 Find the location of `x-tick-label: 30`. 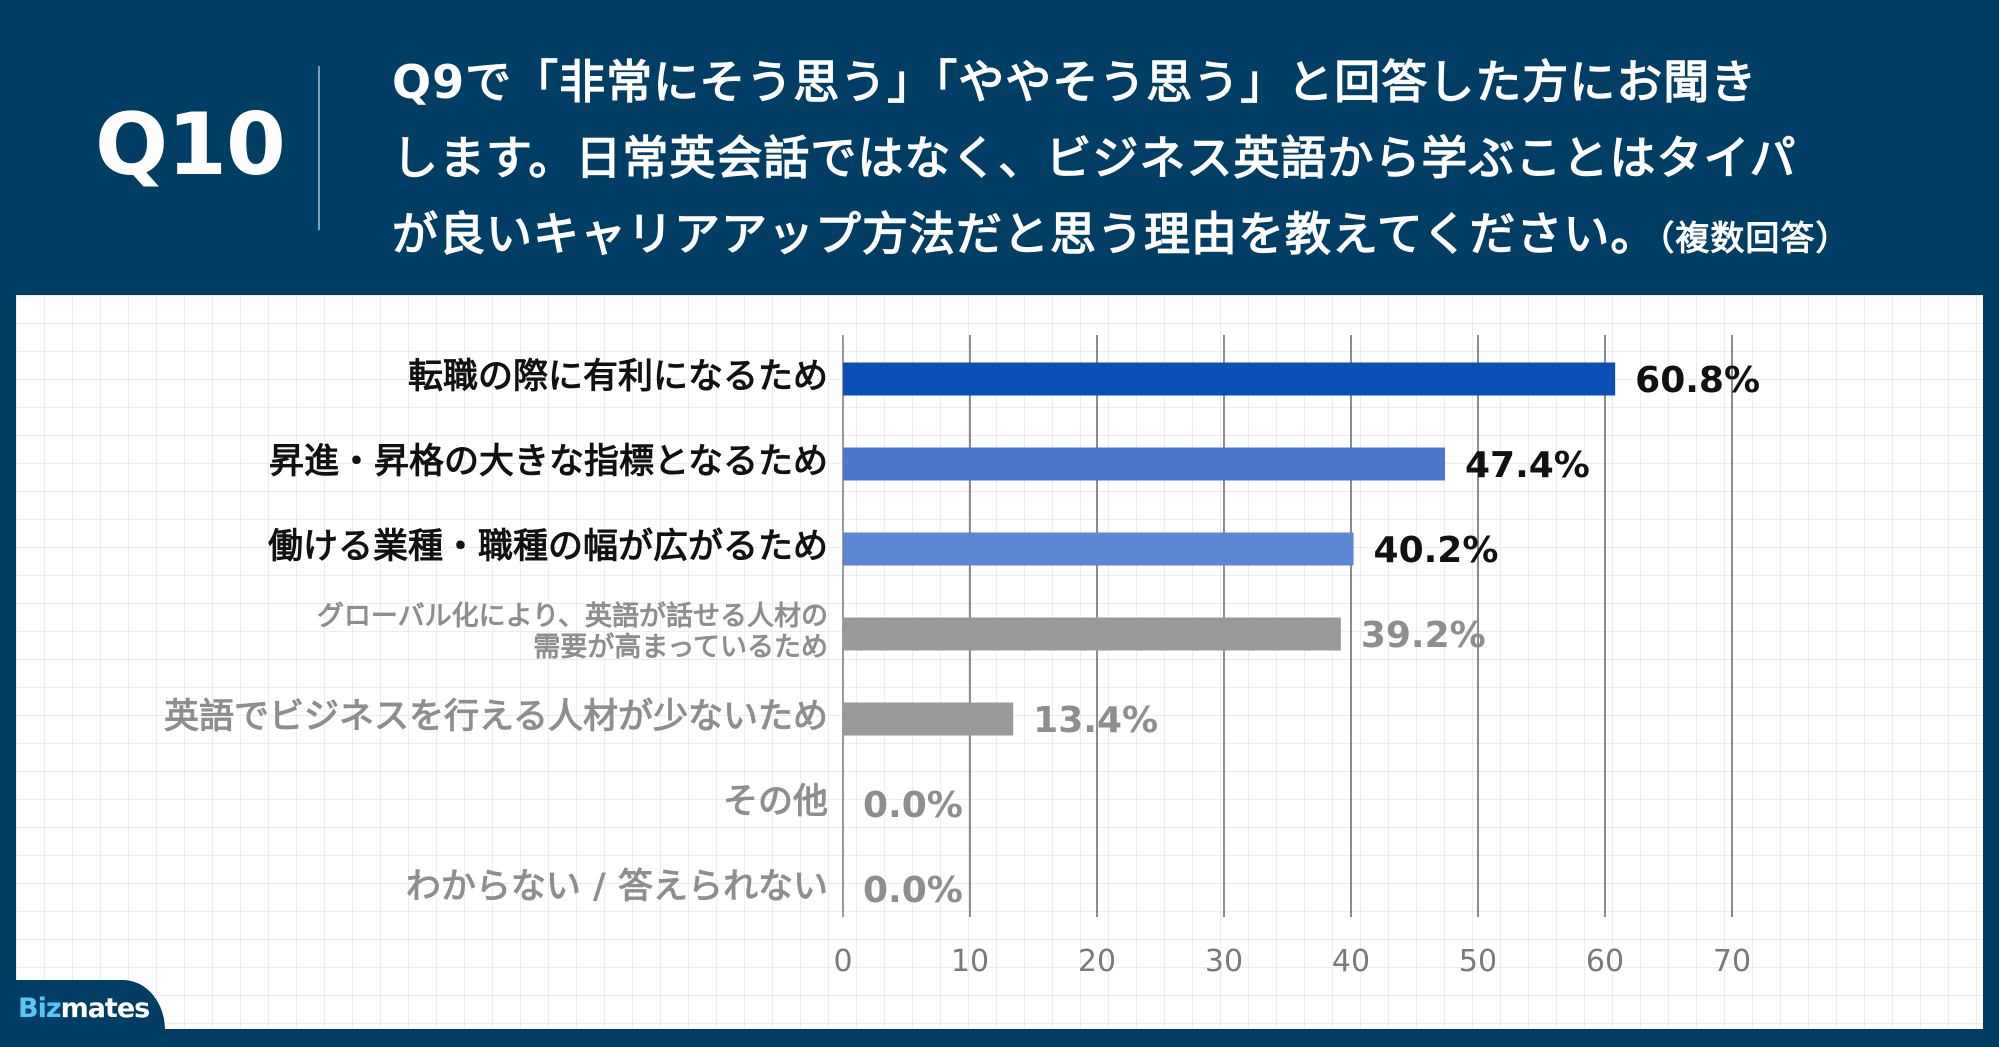

x-tick-label: 30 is located at coordinates (1224, 961).